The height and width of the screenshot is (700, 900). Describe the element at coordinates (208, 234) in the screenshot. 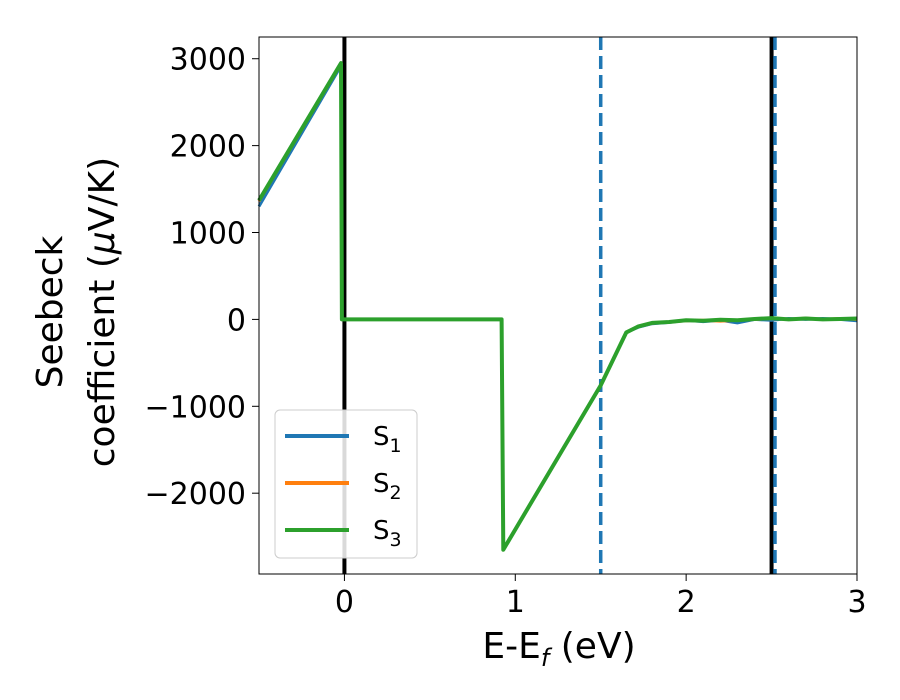

I see `y-tick-label: 1000` at that location.